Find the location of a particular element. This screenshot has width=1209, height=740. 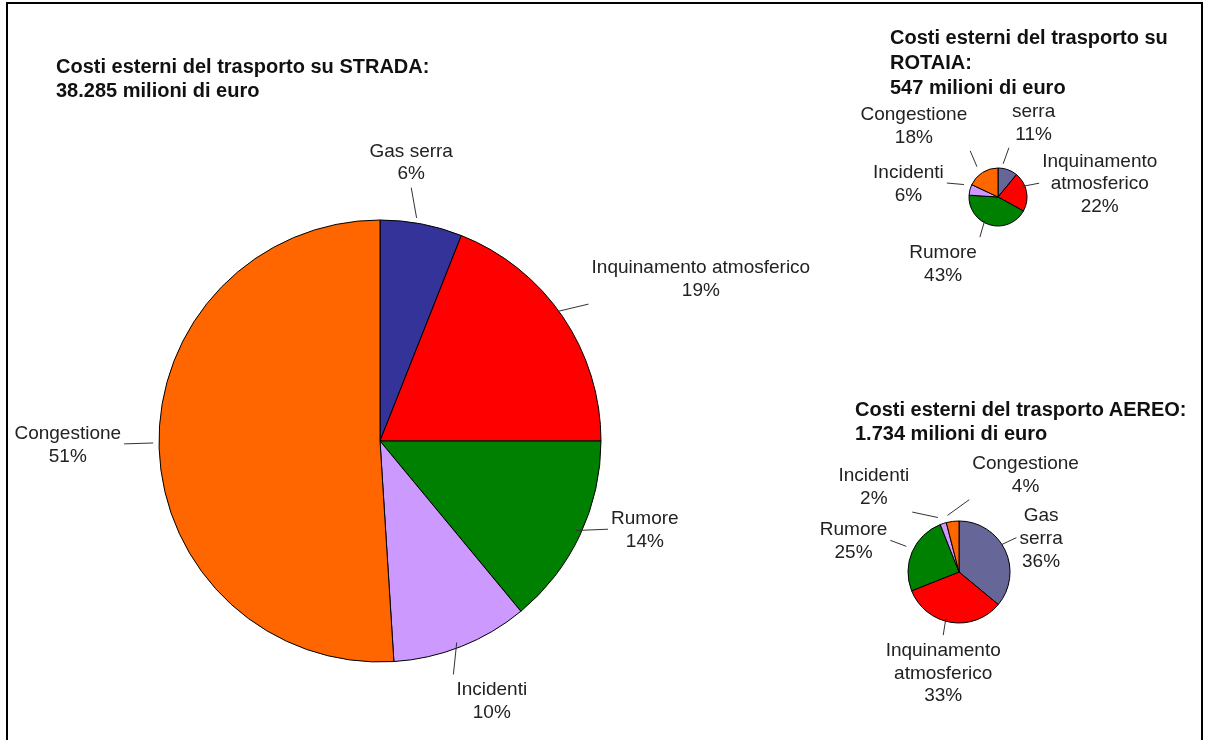

data-label: 36% is located at coordinates (1041, 560).